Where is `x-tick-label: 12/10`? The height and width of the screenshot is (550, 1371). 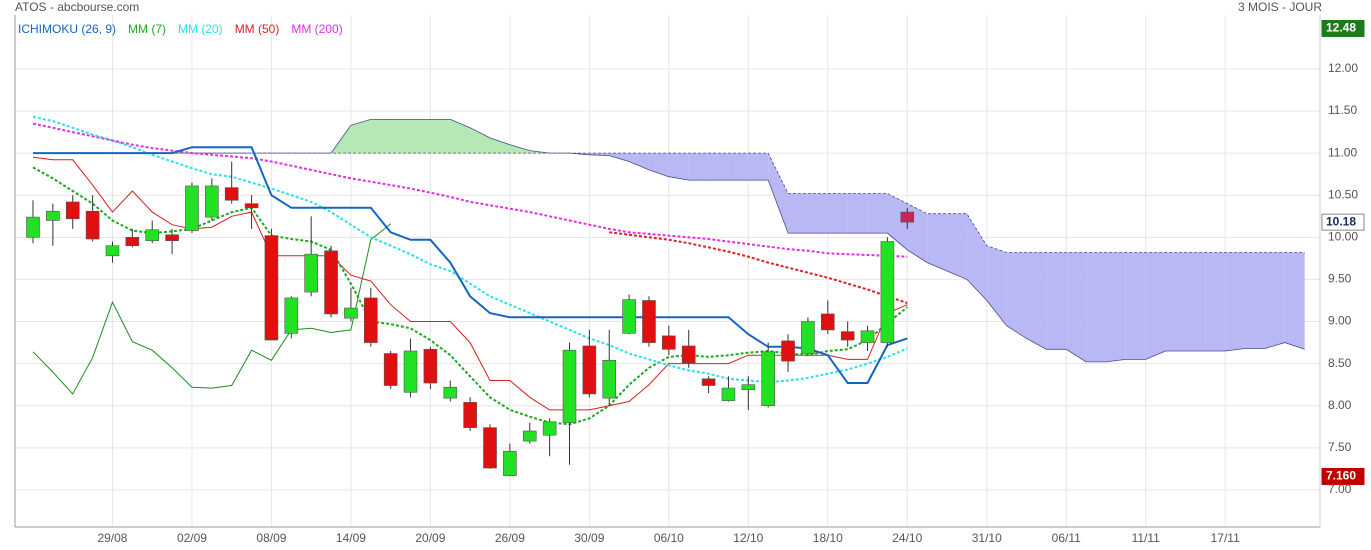 x-tick-label: 12/10 is located at coordinates (748, 538).